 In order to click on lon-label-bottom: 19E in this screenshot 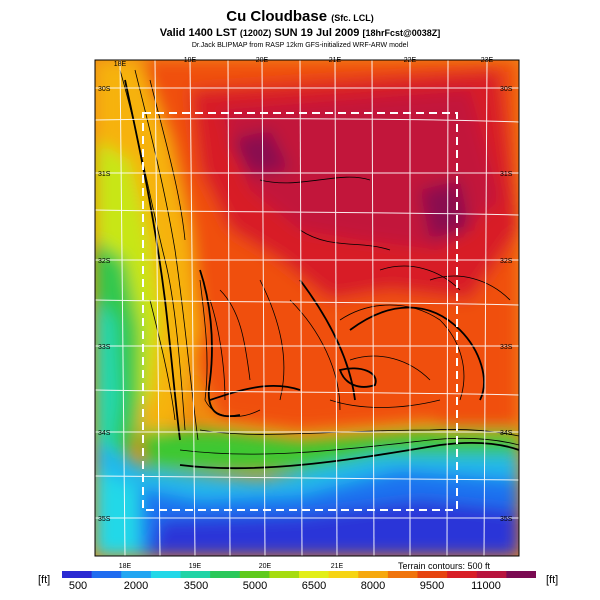, I will do `click(195, 566)`.